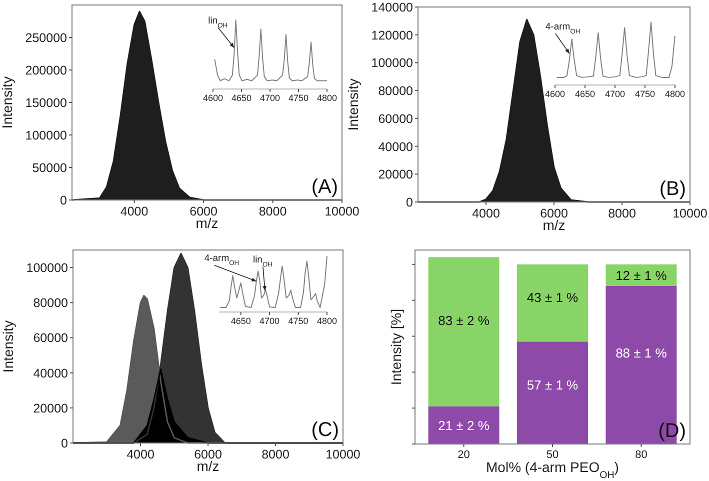  I want to click on data-label: 83 ± 2 %, so click(464, 320).